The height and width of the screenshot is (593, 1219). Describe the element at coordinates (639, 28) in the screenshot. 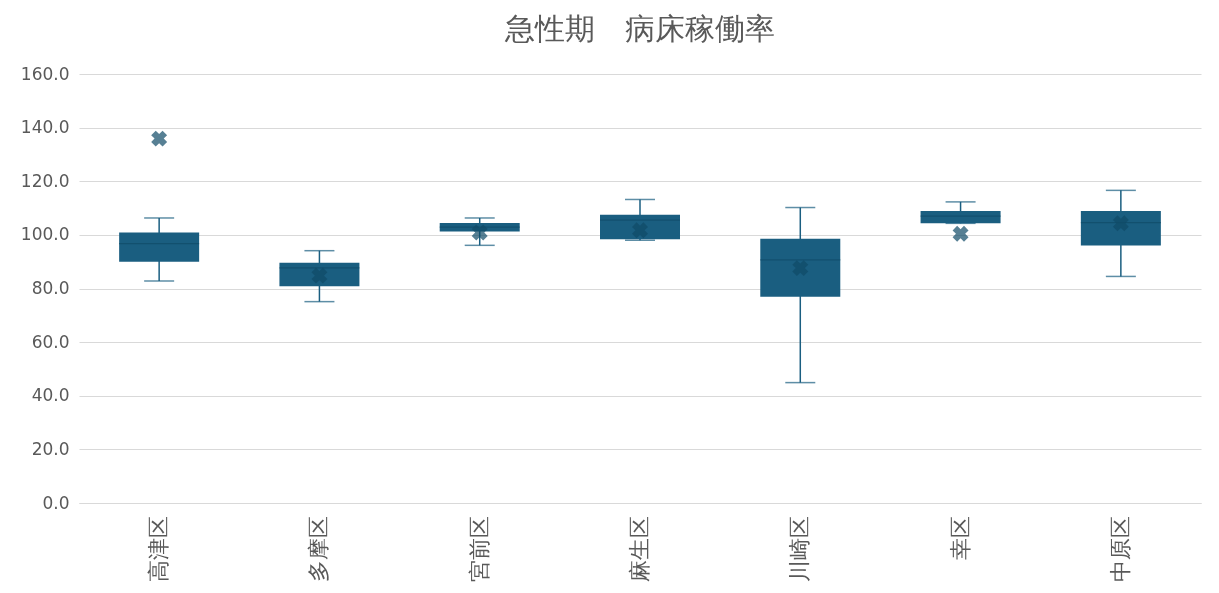

I see `chart-title: 急性期 病床稼働率` at that location.